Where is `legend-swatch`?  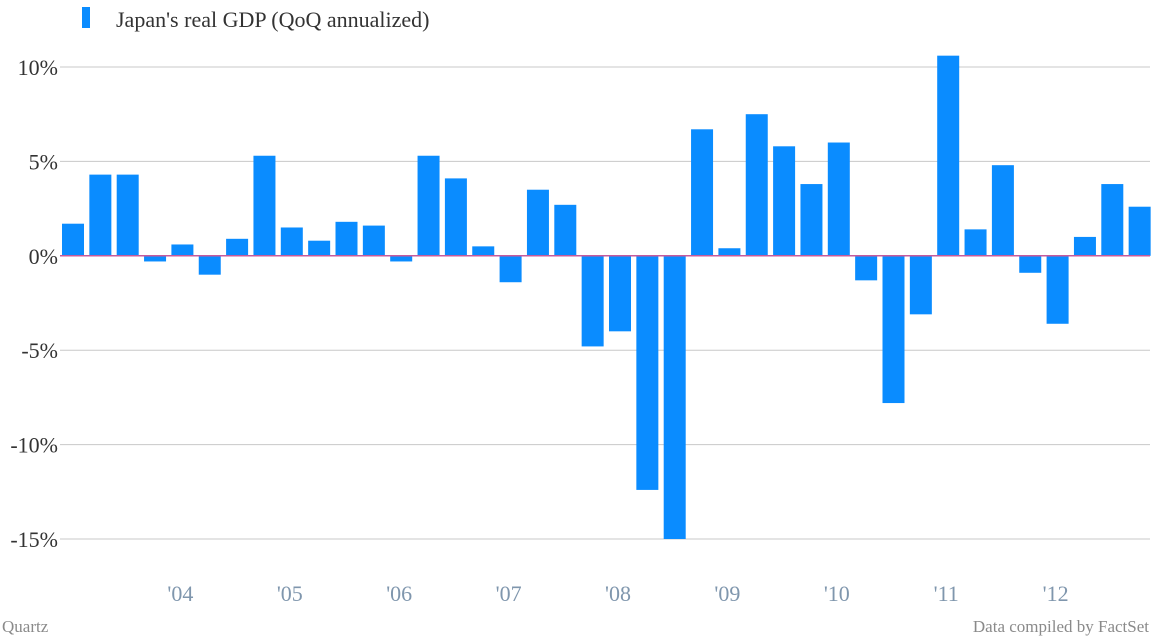
legend-swatch is located at coordinates (86, 17).